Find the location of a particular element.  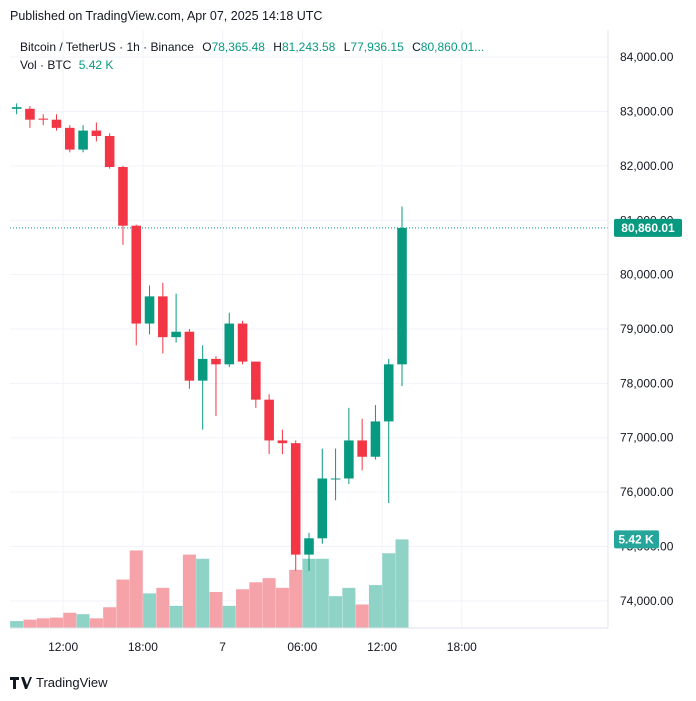

price-tick-label: 80,000.00 is located at coordinates (647, 275).